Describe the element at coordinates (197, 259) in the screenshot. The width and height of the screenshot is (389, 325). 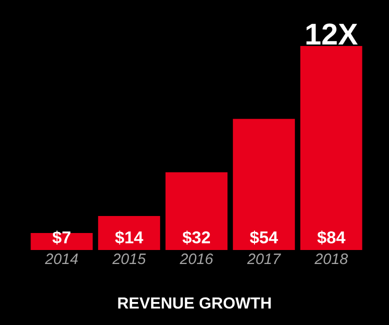
I see `x-tick-label: 2016` at that location.